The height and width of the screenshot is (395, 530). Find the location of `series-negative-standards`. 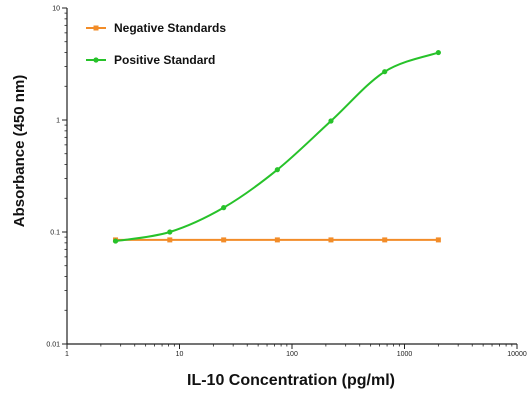

series-negative-standards is located at coordinates (277, 240).